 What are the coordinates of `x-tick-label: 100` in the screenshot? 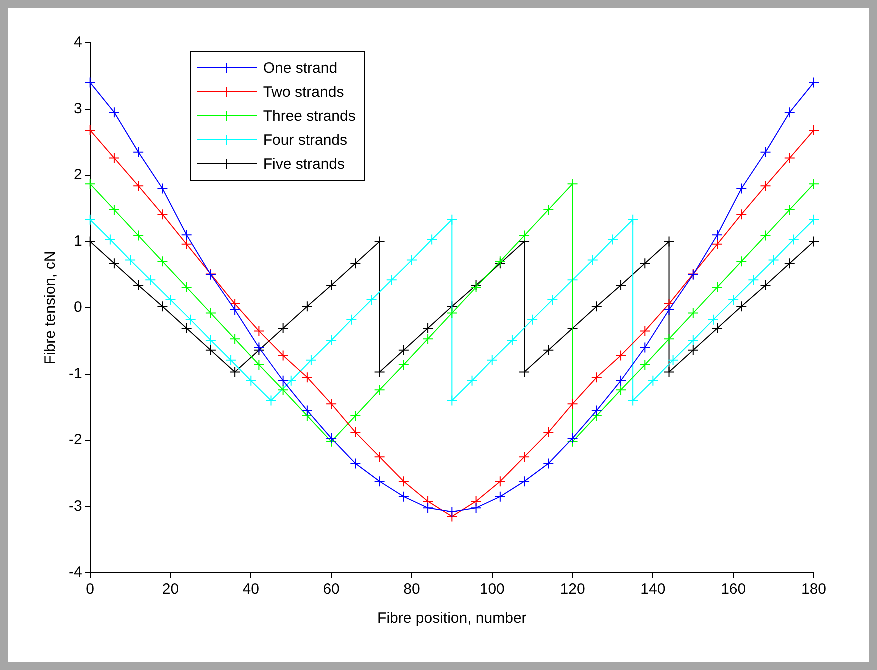 It's located at (492, 589).